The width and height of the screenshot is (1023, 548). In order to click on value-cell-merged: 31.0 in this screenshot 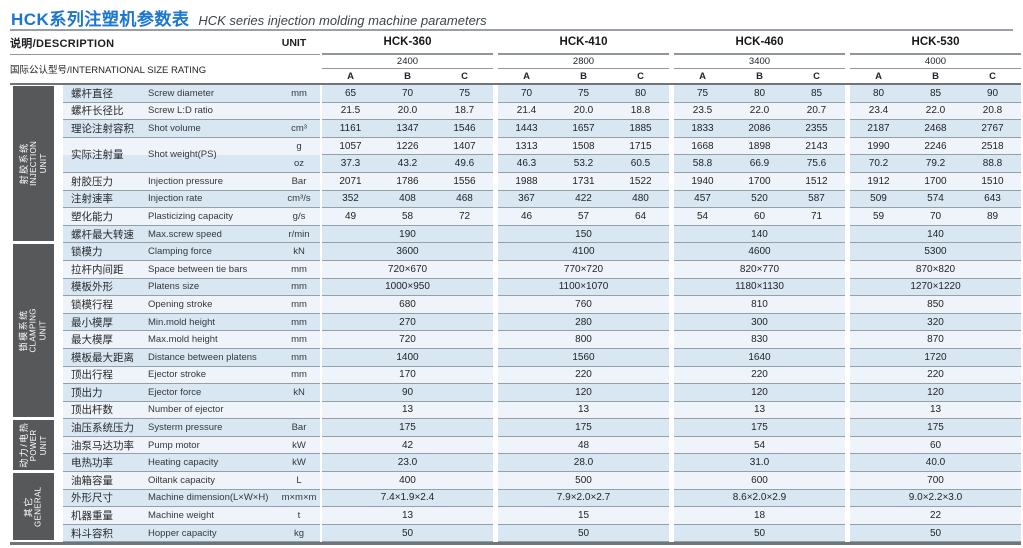, I will do `click(759, 463)`.